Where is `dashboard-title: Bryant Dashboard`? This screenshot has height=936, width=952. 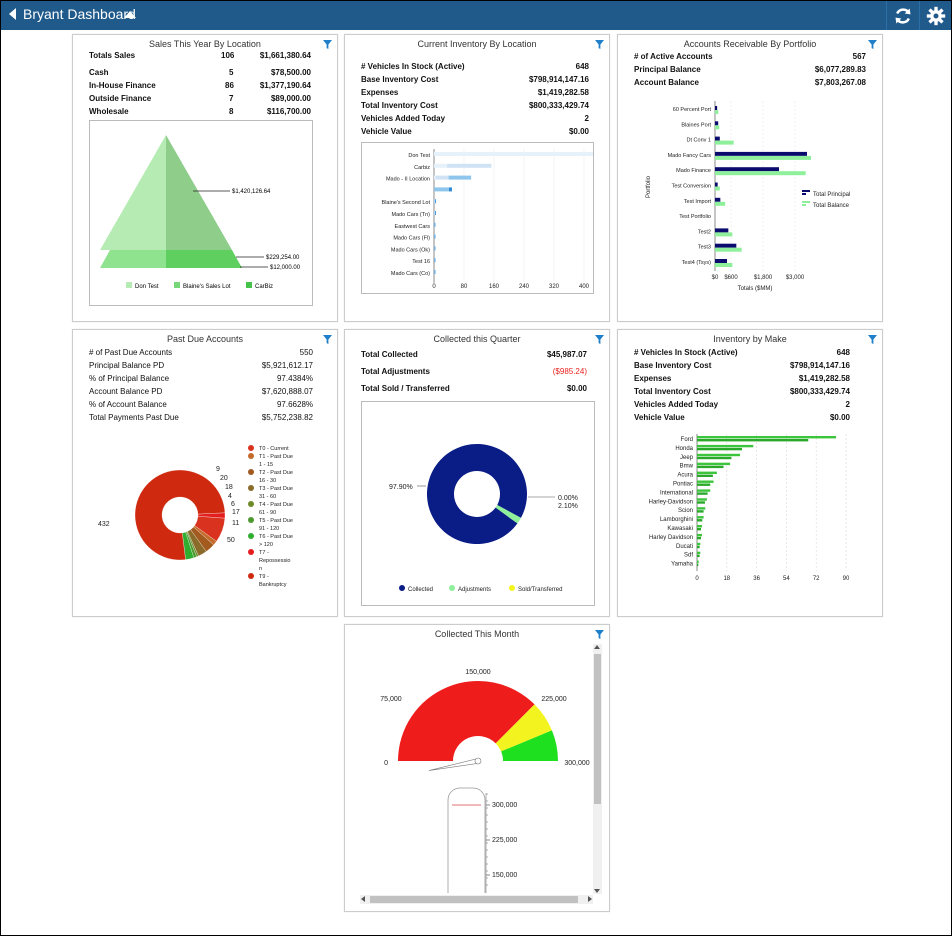
dashboard-title: Bryant Dashboard is located at coordinates (79, 14).